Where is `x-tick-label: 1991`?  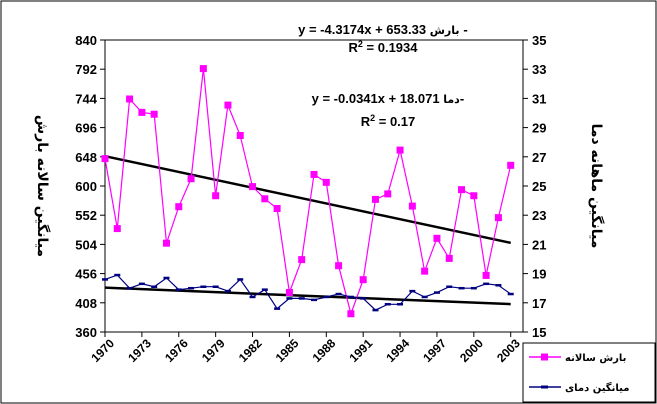 x-tick-label: 1991 is located at coordinates (361, 350).